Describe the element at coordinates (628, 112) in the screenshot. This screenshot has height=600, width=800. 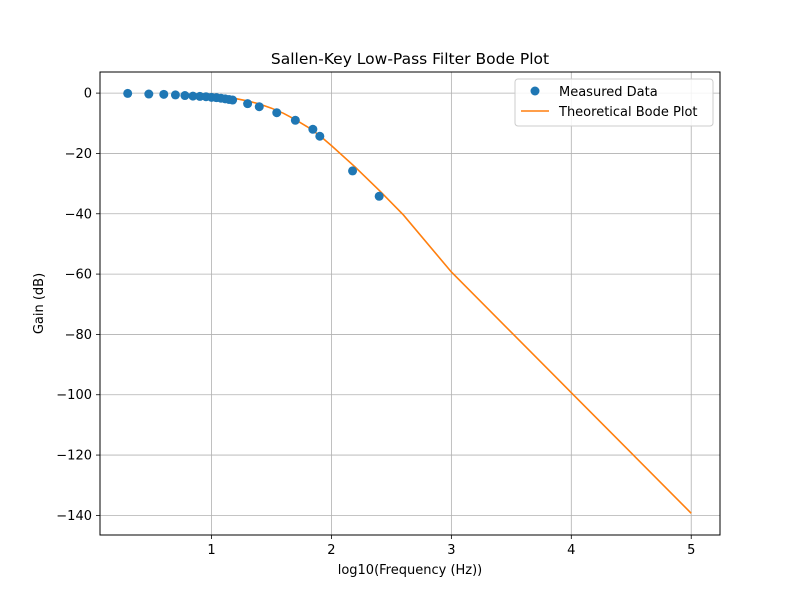
I see `legend-label-theoretical: Theoretical Bode Plot` at that location.